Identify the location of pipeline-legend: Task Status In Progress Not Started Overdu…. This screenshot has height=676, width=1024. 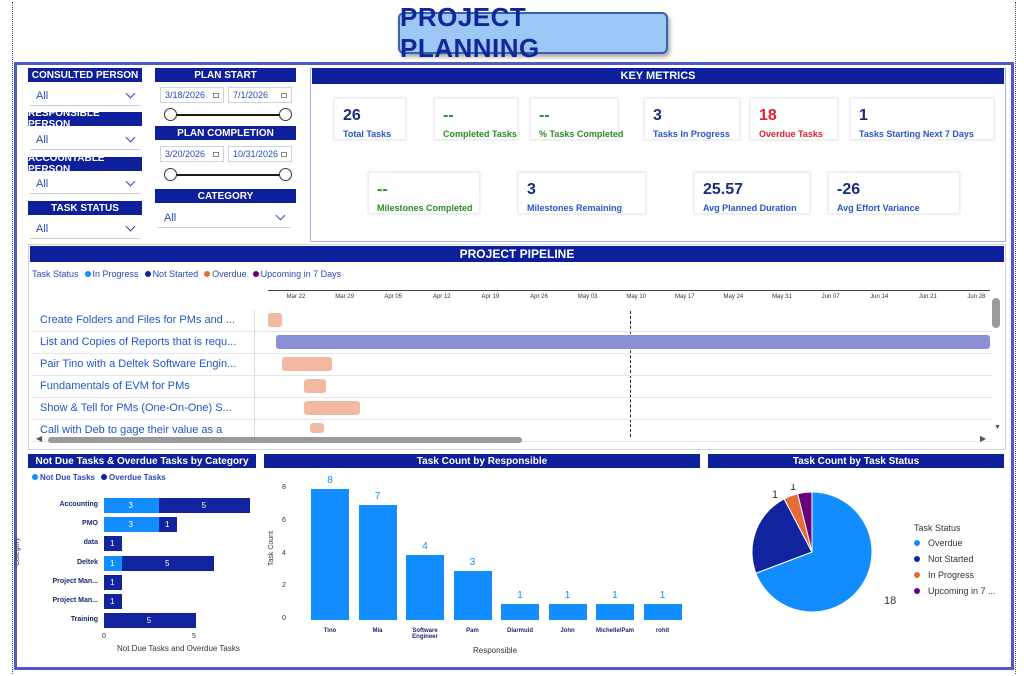
(186, 274).